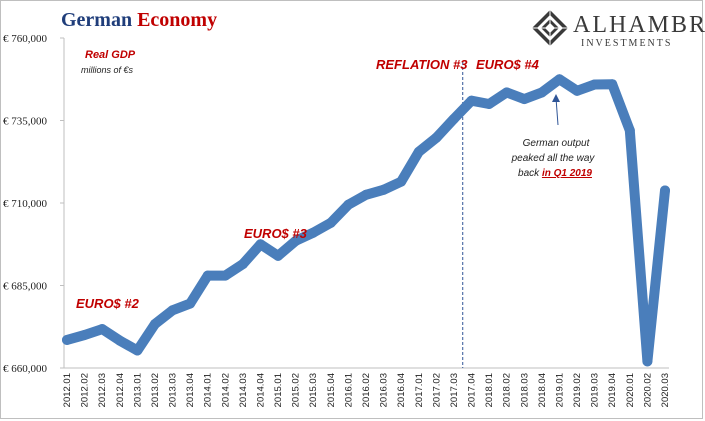 Image resolution: width=705 pixels, height=421 pixels. I want to click on title-part-german: German, so click(97, 20).